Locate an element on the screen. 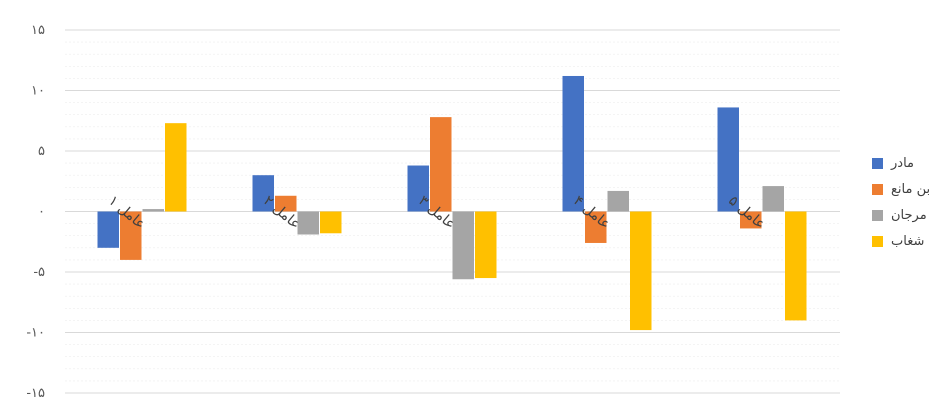  legend-label: مادر is located at coordinates (902, 163).